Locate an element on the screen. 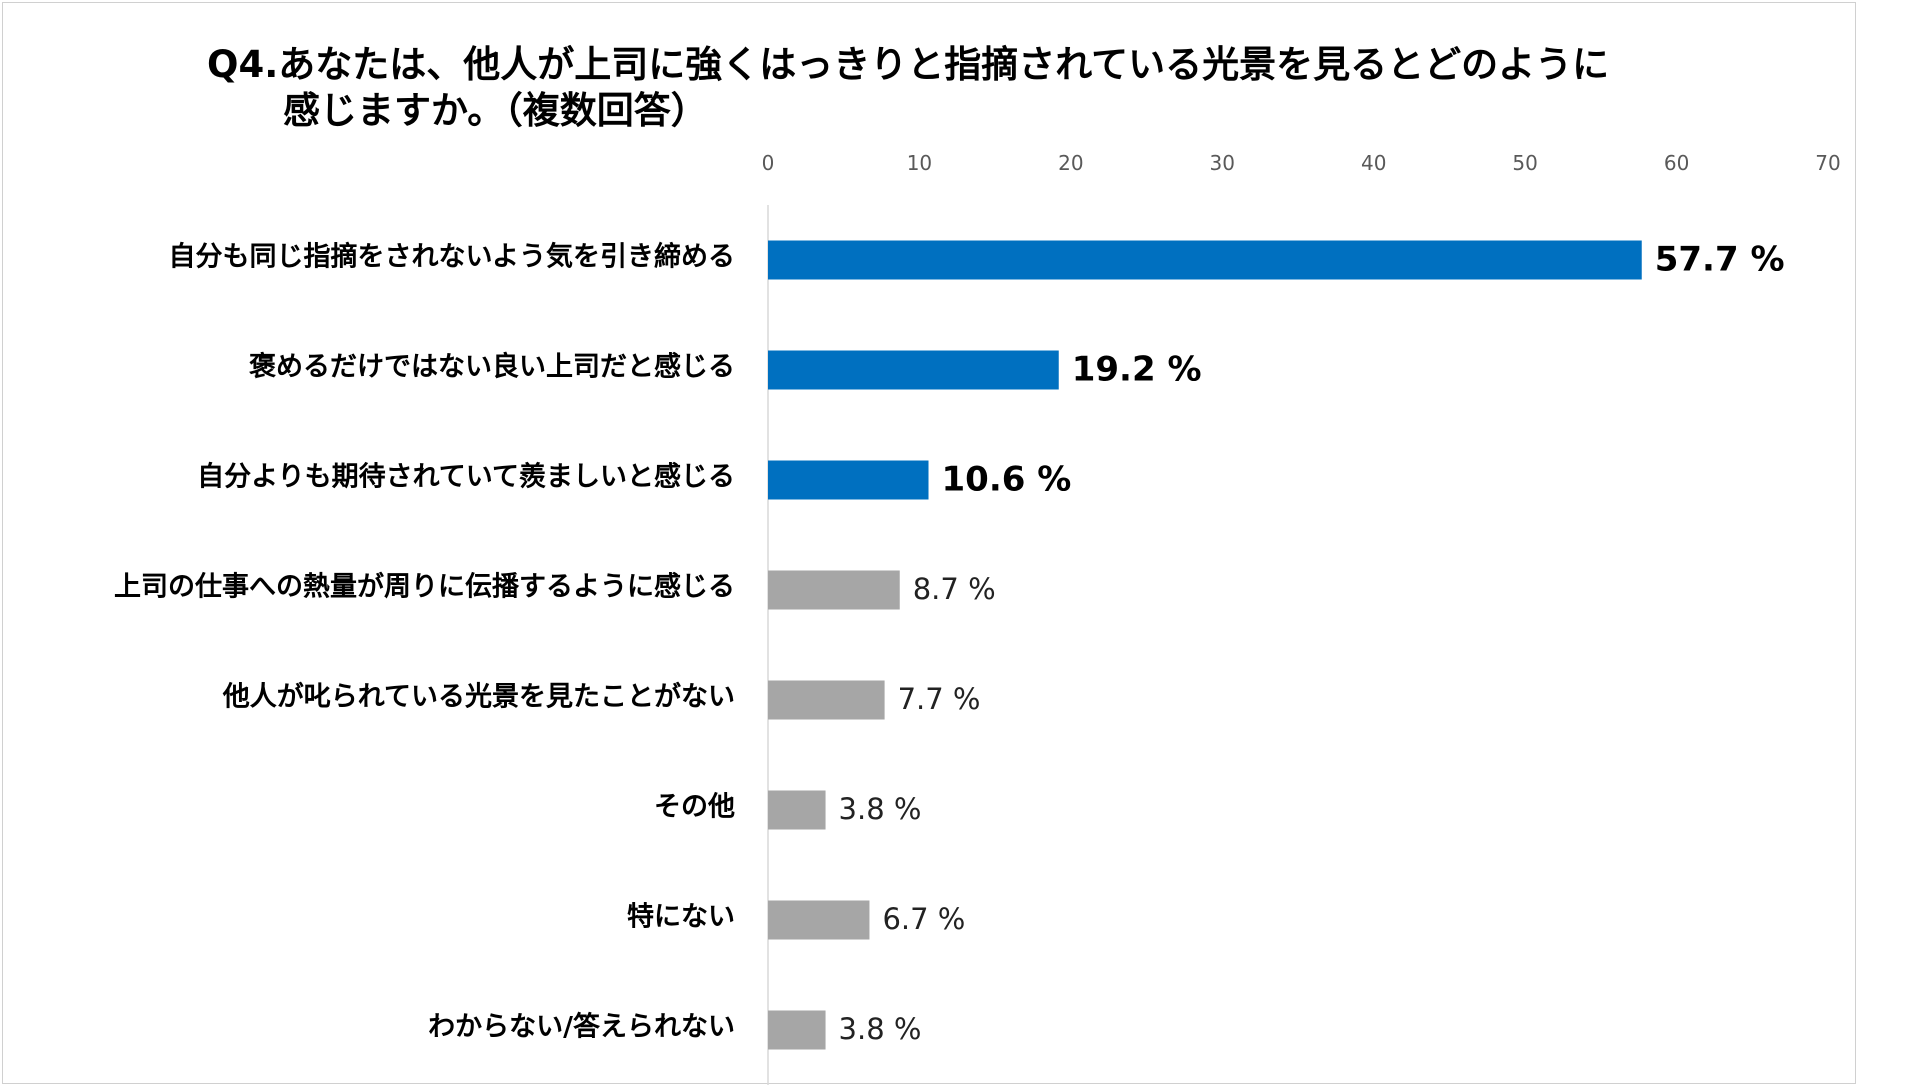 Image resolution: width=1908 pixels, height=1089 pixels. category-label: 上司の仕事への熱量が周りに伝播するように感じる is located at coordinates (424, 587).